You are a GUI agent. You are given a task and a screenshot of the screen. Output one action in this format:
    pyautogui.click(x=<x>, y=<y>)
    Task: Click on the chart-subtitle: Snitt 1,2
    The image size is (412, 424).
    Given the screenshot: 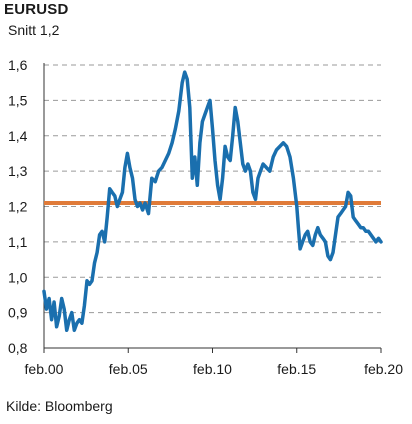 What is the action you would take?
    pyautogui.click(x=34, y=30)
    